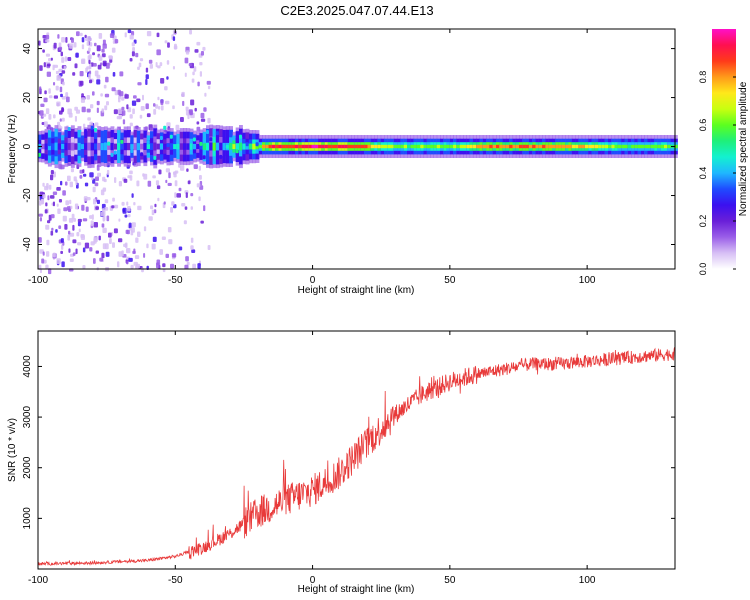  Describe the element at coordinates (724, 149) in the screenshot. I see `colorbar-gradient` at that location.